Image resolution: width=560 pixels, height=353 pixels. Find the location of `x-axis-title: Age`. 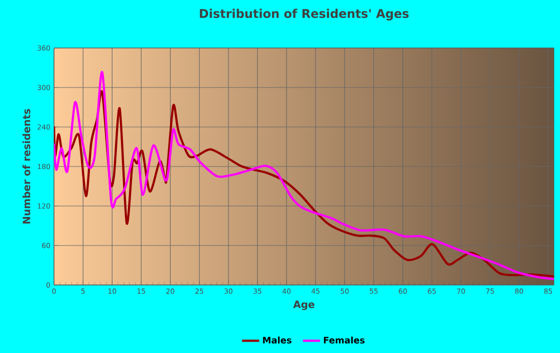

x-axis-title: Age is located at coordinates (303, 305).